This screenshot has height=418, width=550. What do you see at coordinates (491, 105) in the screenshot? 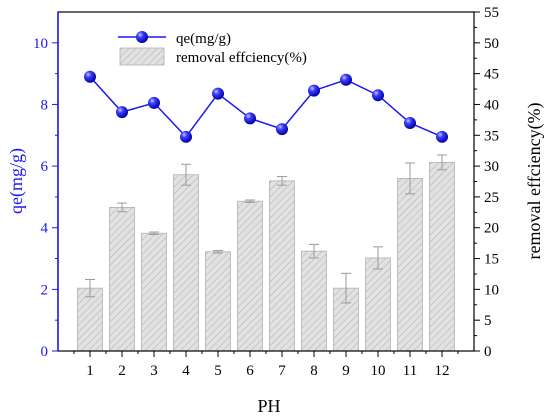
I see `y-tick-label-right: 40` at bounding box center [491, 105].